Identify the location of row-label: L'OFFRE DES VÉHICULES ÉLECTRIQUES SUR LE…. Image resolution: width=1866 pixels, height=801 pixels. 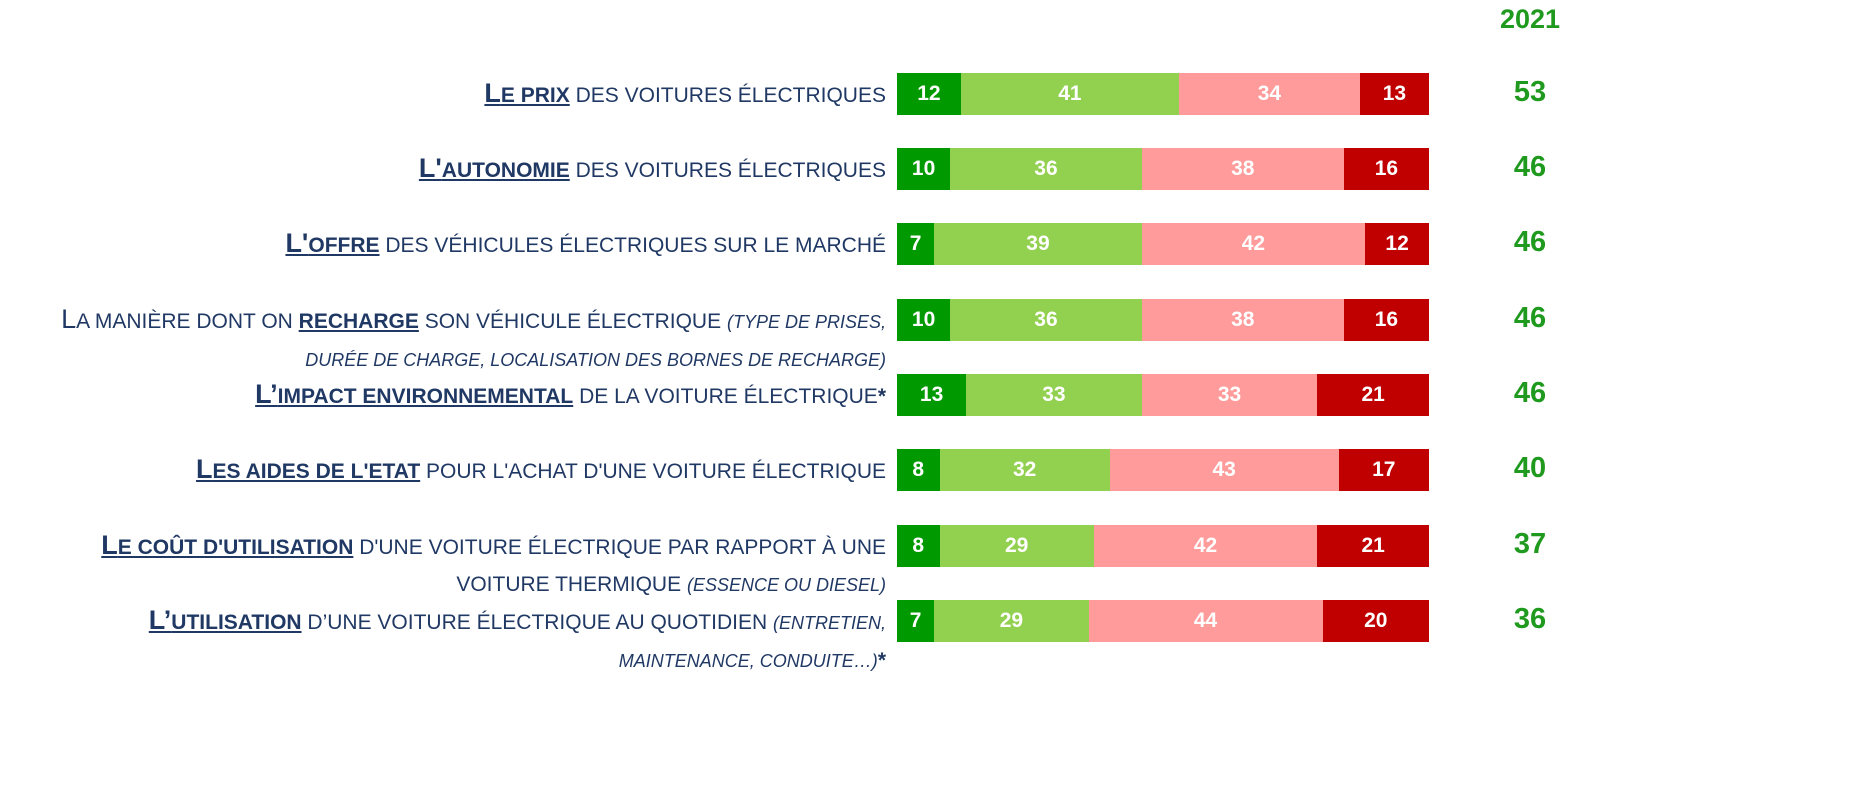
(448, 244).